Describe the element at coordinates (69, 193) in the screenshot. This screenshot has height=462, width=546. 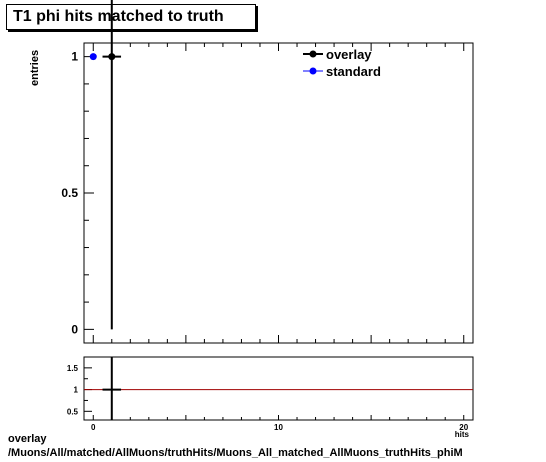
I see `main-y-tick-label: 0.5` at that location.